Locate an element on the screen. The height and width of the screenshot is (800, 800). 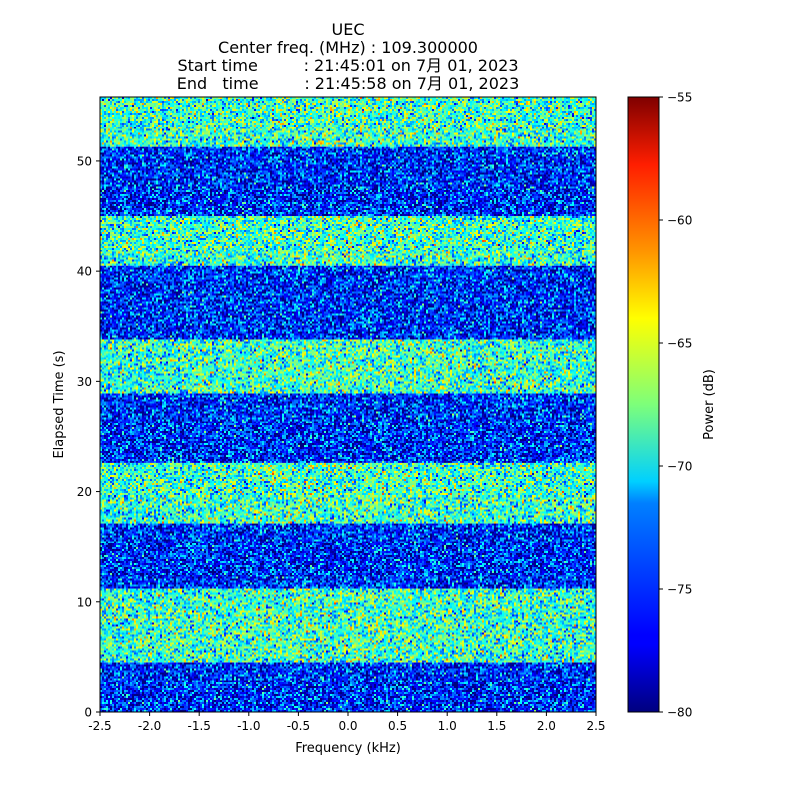
y-tick-label: 0 is located at coordinates (88, 713).